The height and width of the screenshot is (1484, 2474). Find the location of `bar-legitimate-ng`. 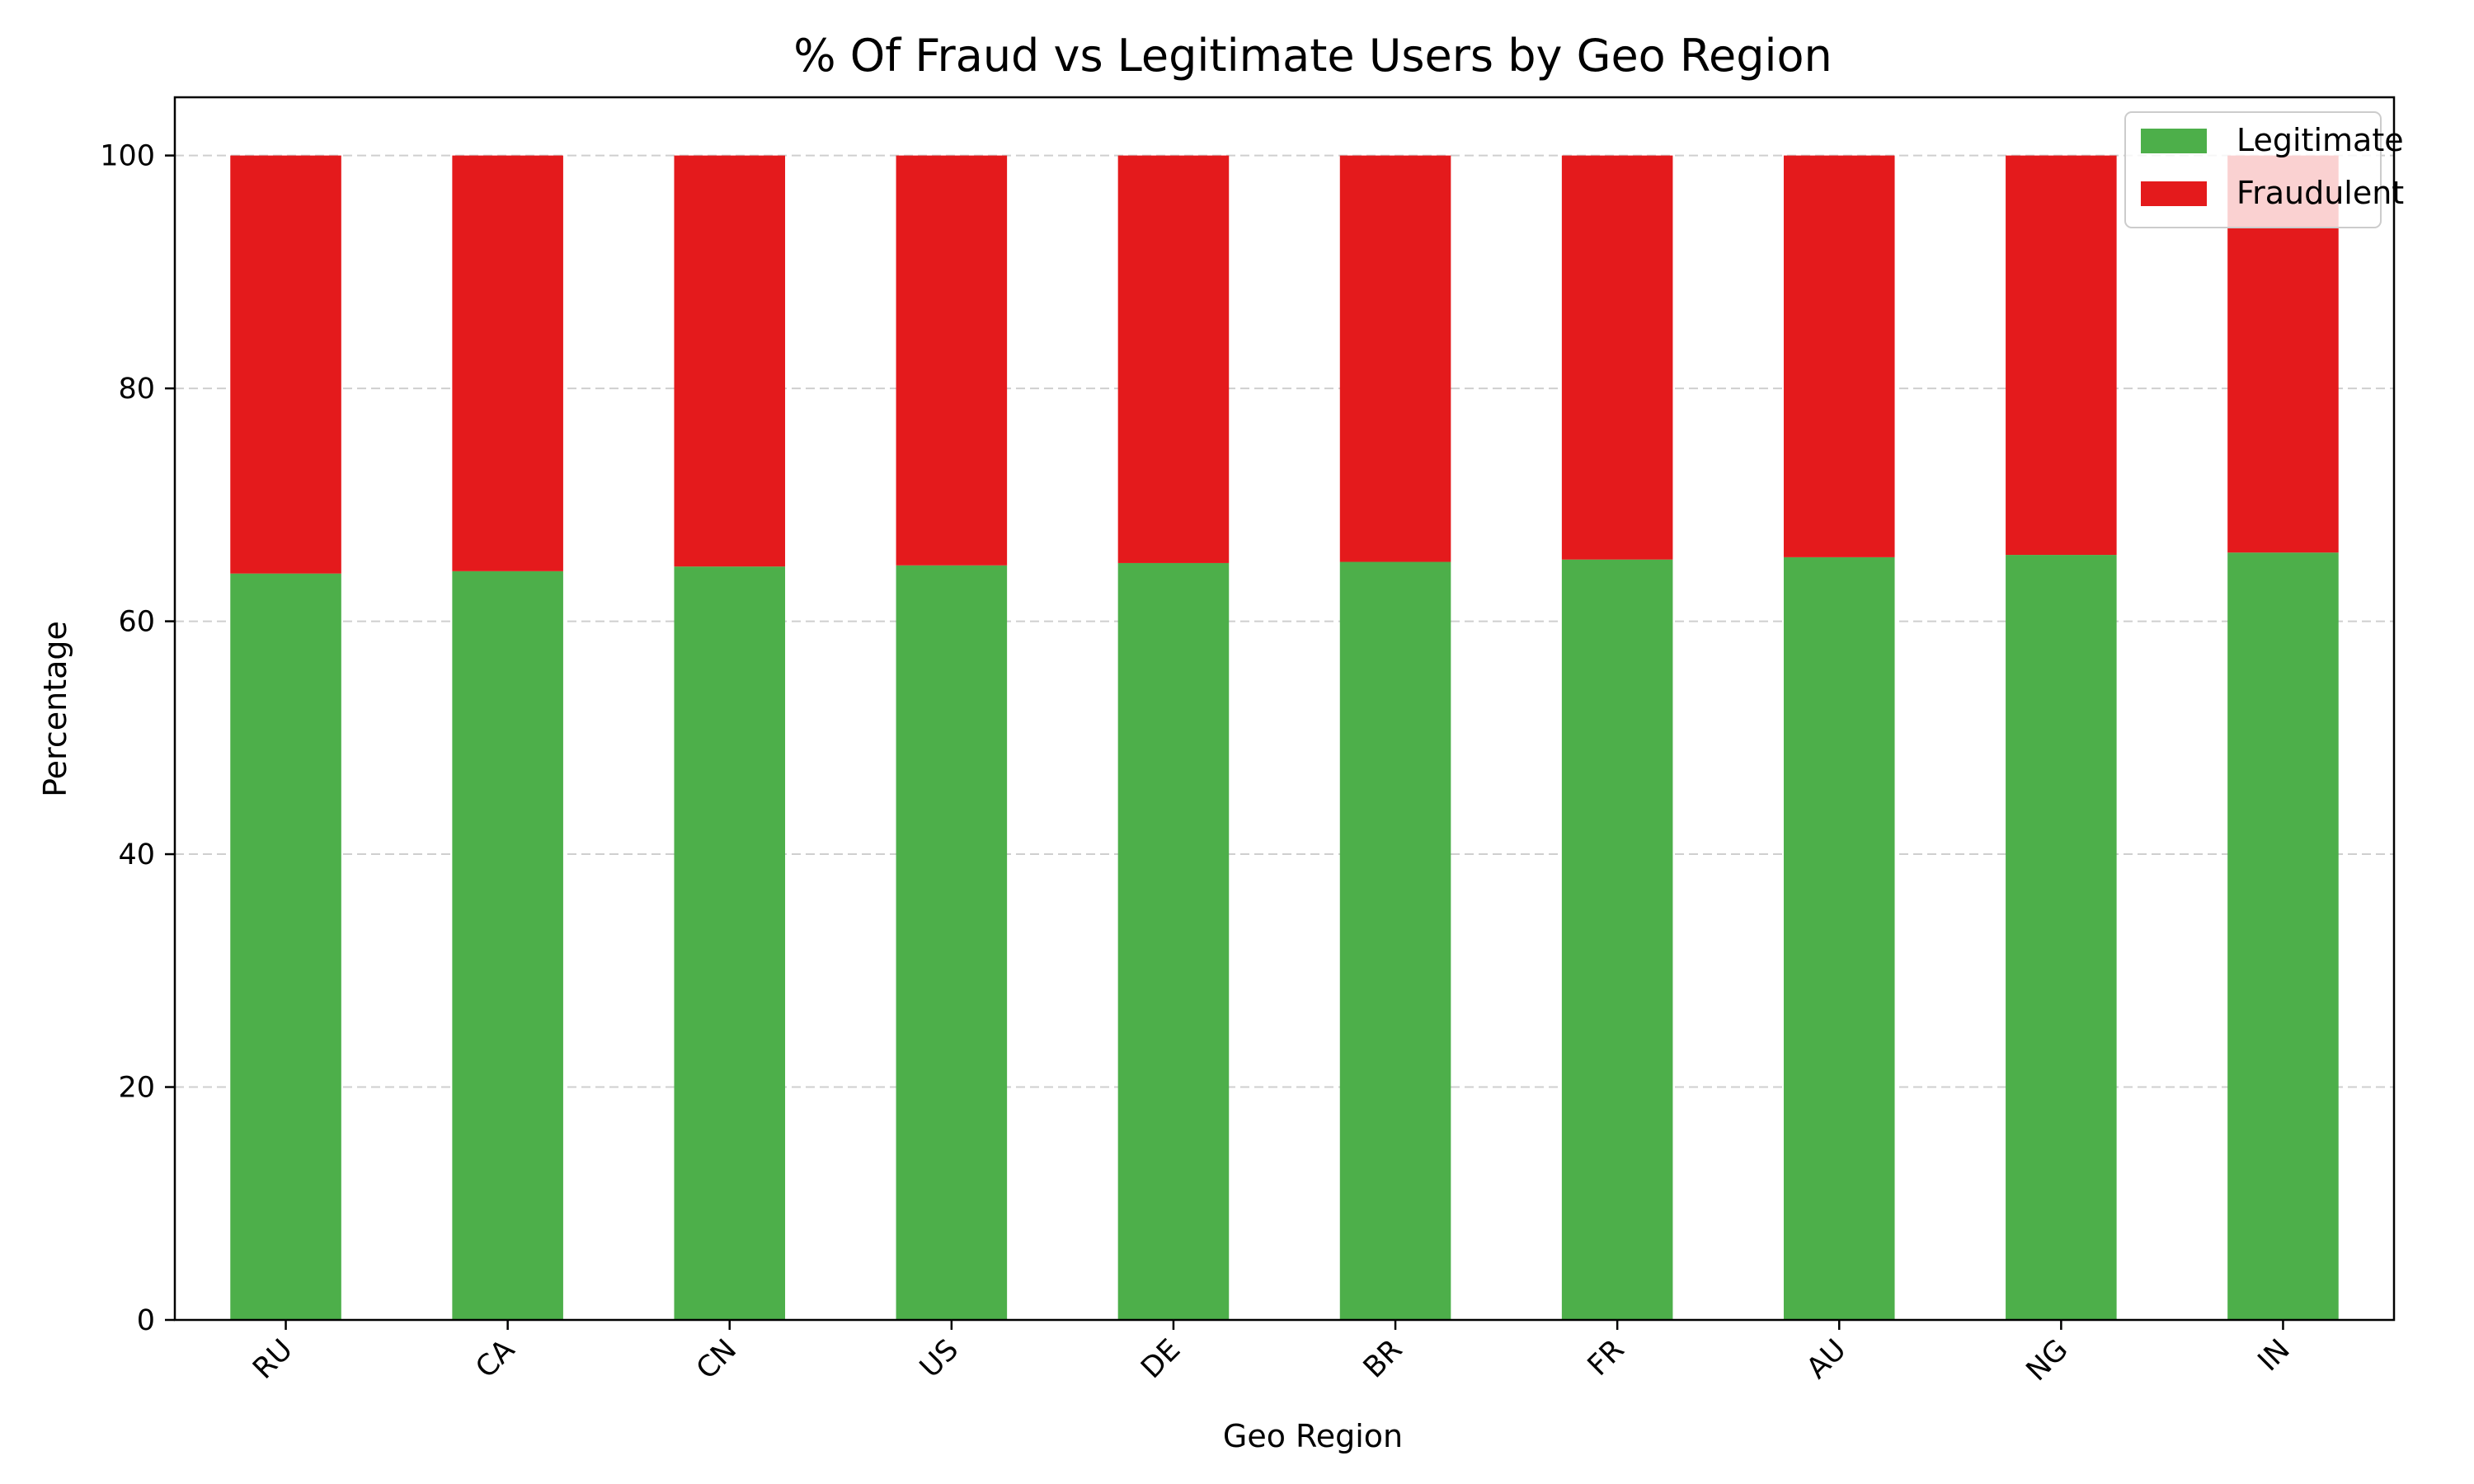

bar-legitimate-ng is located at coordinates (2061, 937).